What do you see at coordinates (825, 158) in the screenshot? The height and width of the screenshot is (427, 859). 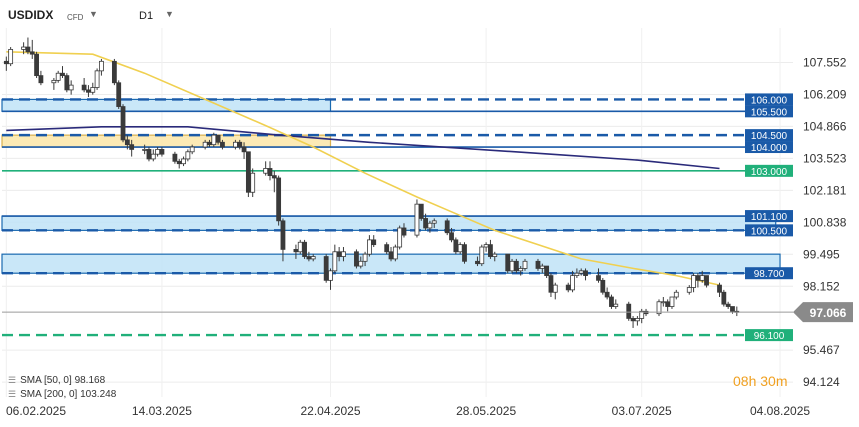 I see `price-tick: 103.523` at bounding box center [825, 158].